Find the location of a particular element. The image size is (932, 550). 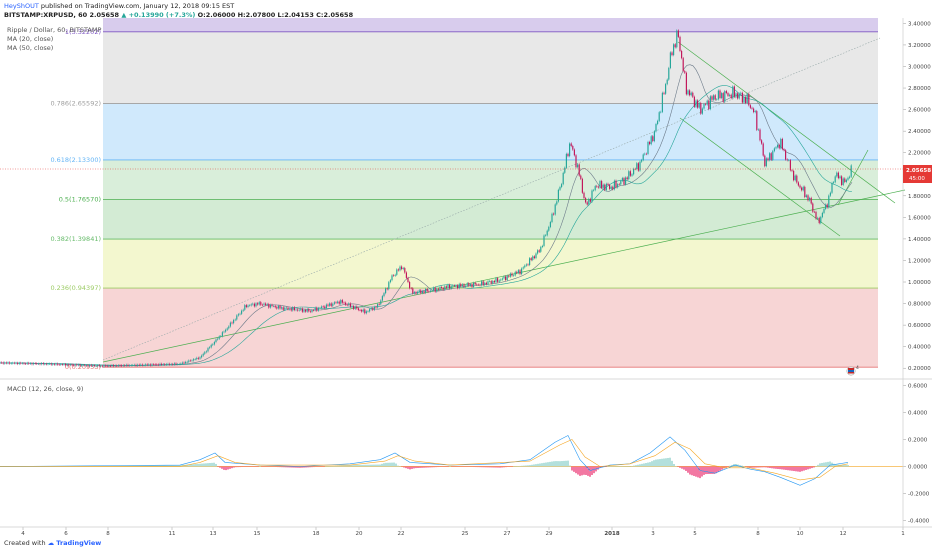

macd-legend: MACD (12, 26, close, 9) is located at coordinates (45, 389).